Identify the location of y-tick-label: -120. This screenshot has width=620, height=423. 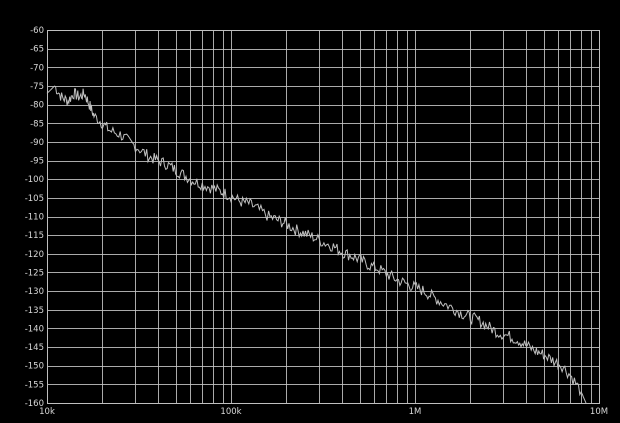
(34, 255).